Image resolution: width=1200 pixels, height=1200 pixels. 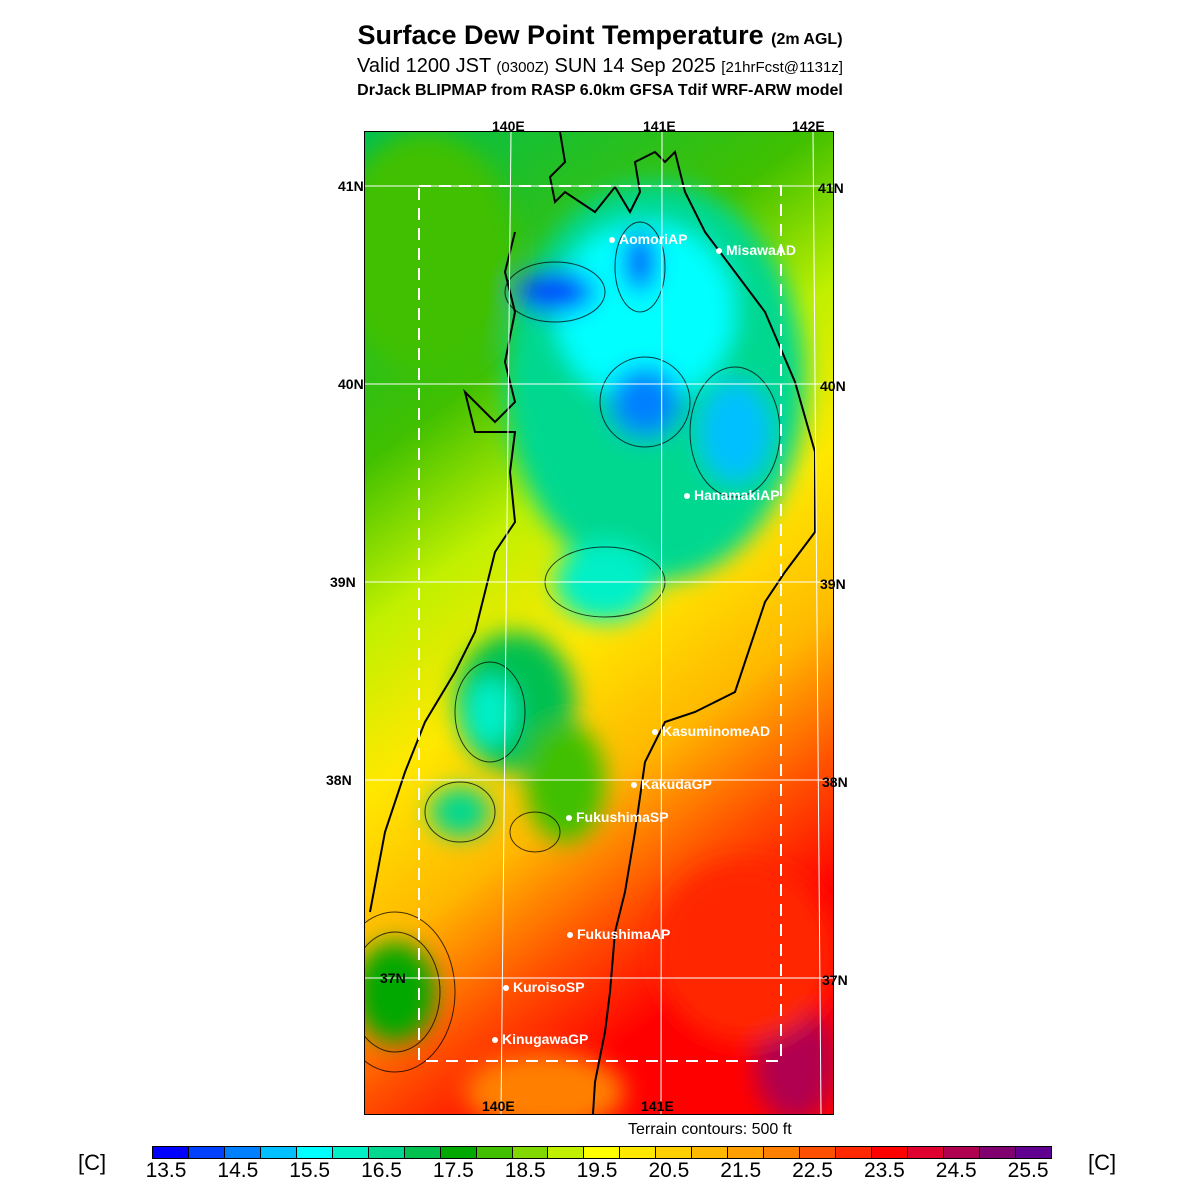 I want to click on lon-label-top: 142E, so click(x=808, y=126).